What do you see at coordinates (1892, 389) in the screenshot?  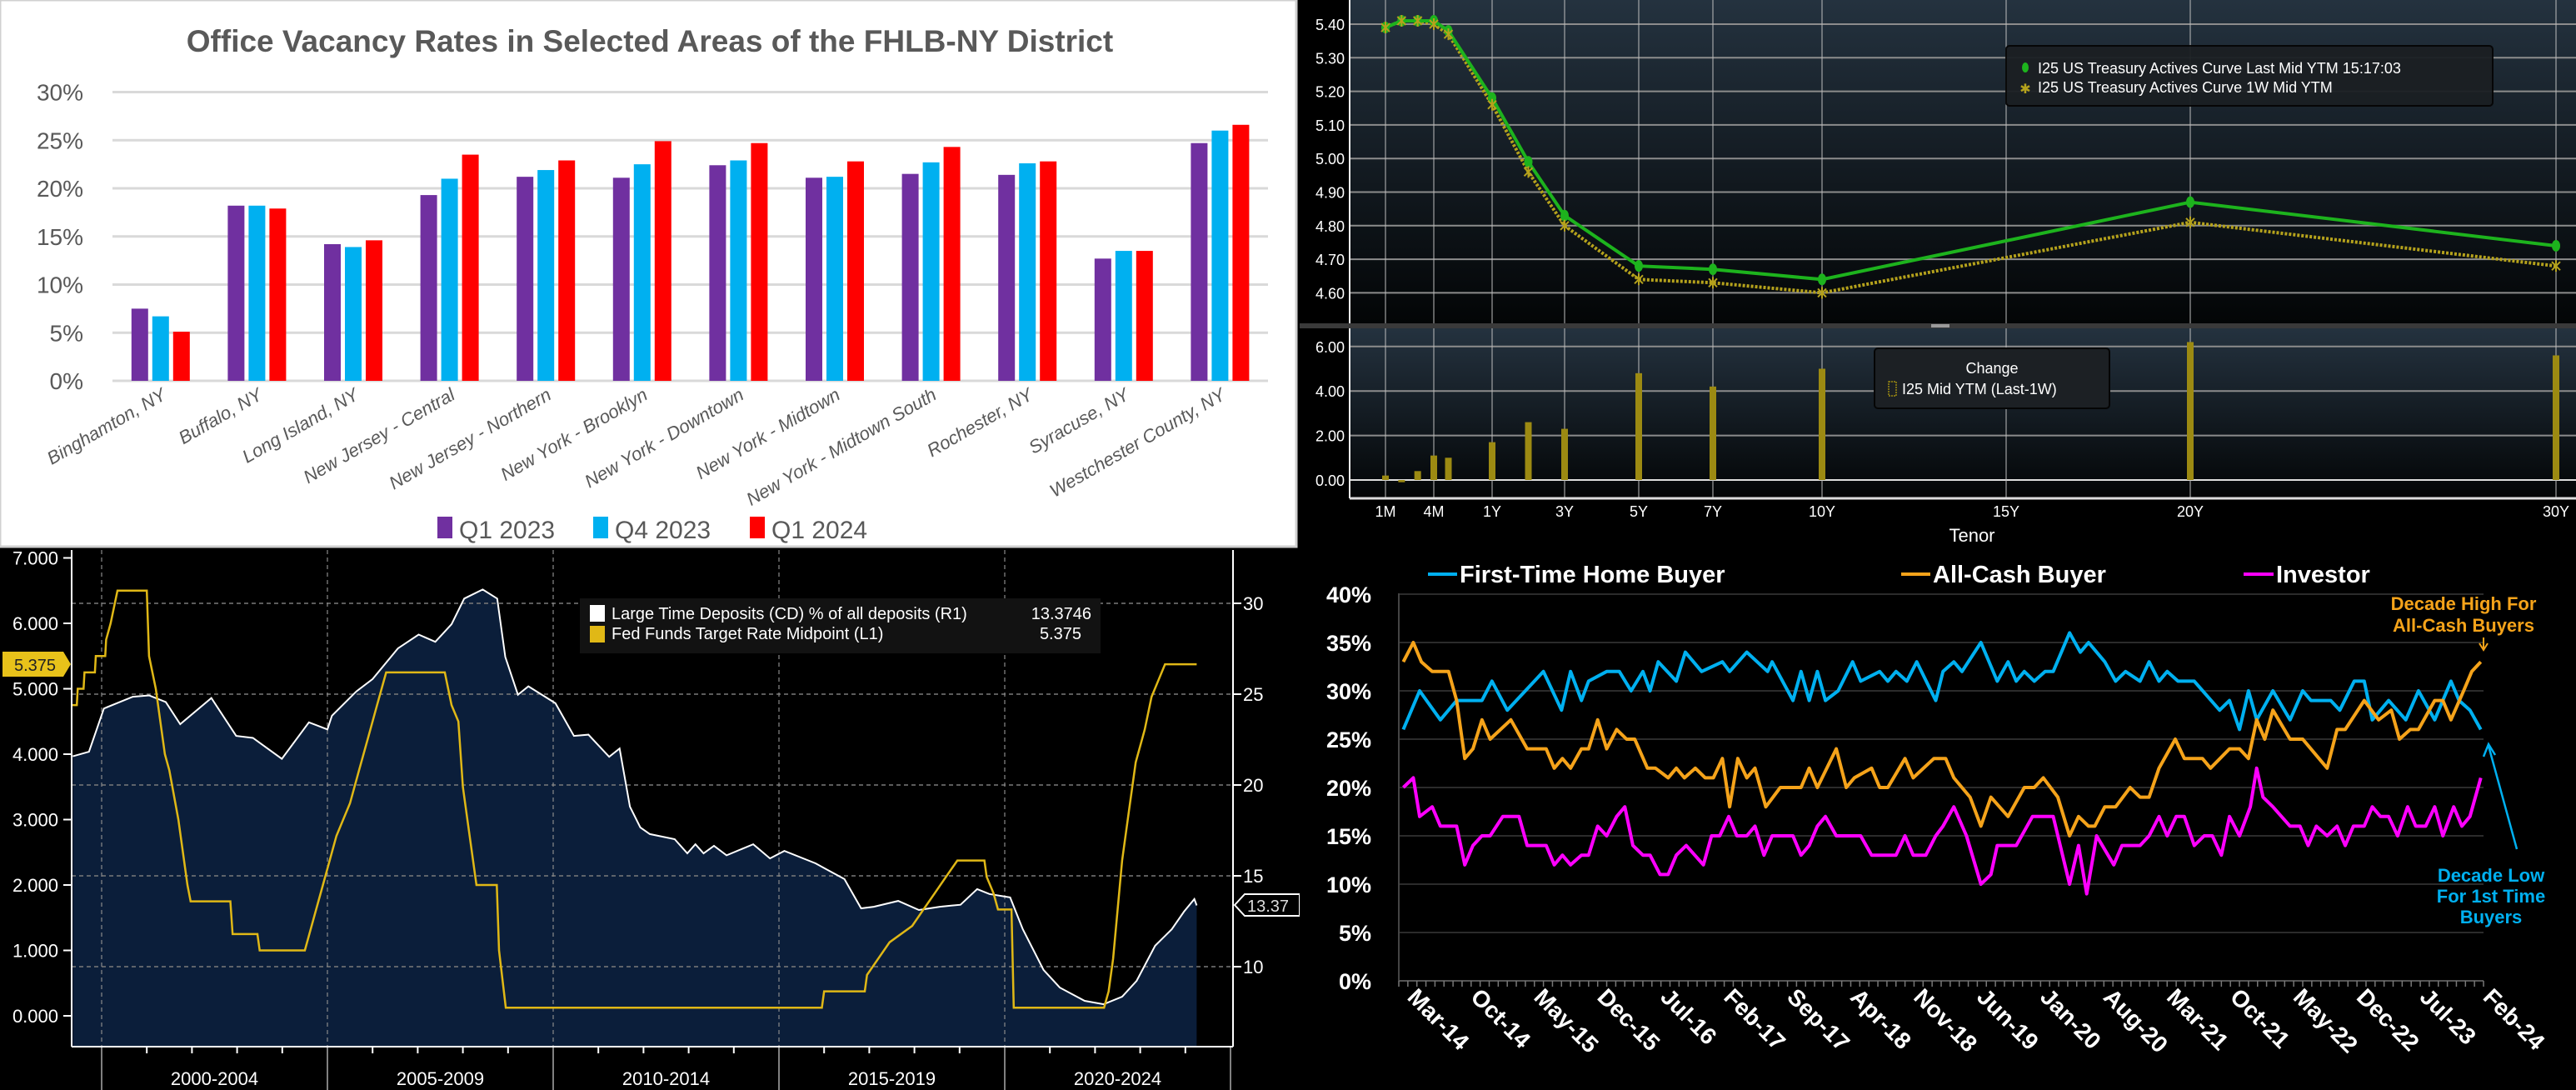 I see `change-legend-swatch` at bounding box center [1892, 389].